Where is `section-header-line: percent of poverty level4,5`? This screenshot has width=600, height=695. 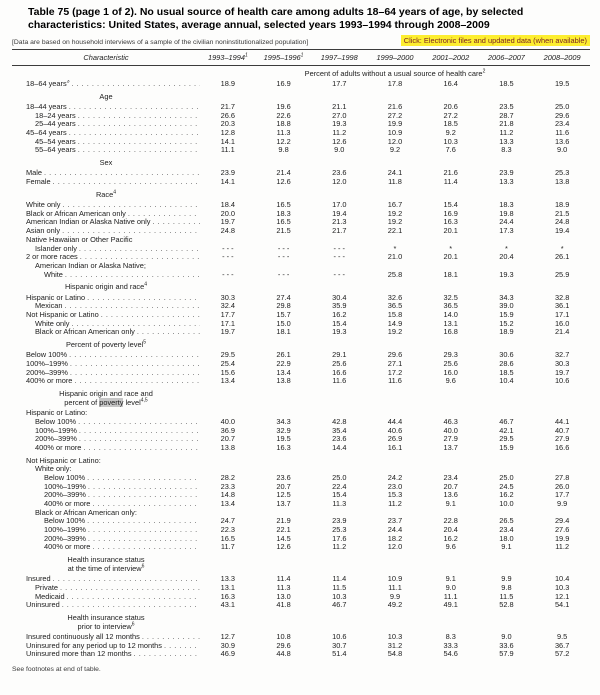
section-header-line: percent of poverty level4,5 is located at coordinates (106, 402).